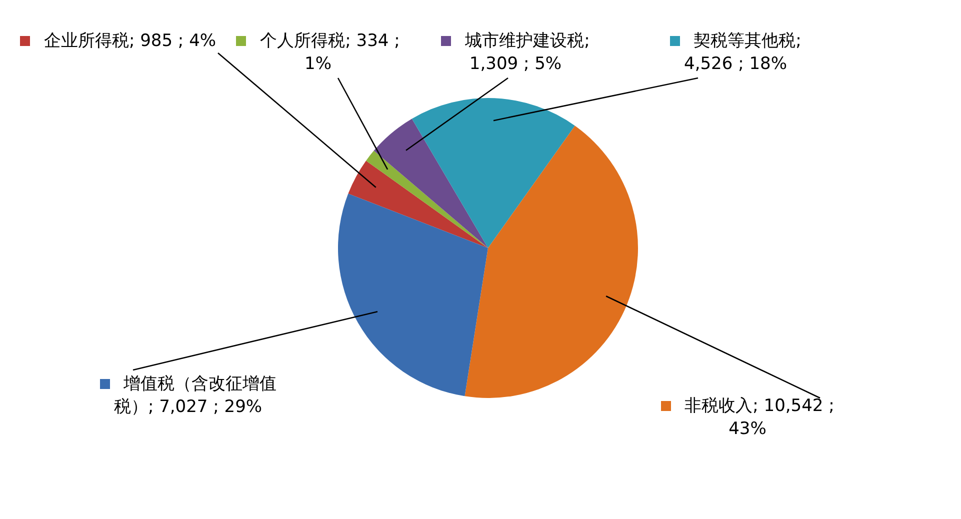 The image size is (961, 519). What do you see at coordinates (743, 52) in the screenshot?
I see `legend-label: 契税等其他税; 4,526 ; 18%` at bounding box center [743, 52].